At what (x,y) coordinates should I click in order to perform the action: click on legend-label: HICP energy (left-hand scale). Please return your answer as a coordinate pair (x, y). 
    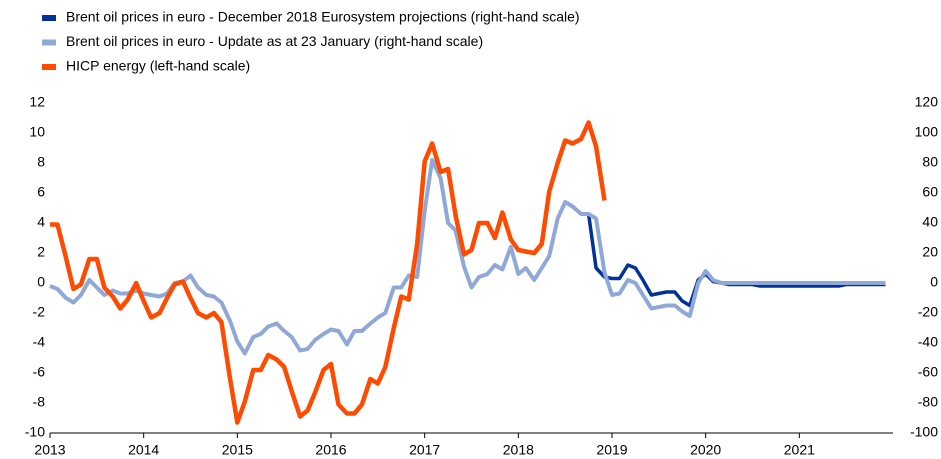
    Looking at the image, I should click on (158, 66).